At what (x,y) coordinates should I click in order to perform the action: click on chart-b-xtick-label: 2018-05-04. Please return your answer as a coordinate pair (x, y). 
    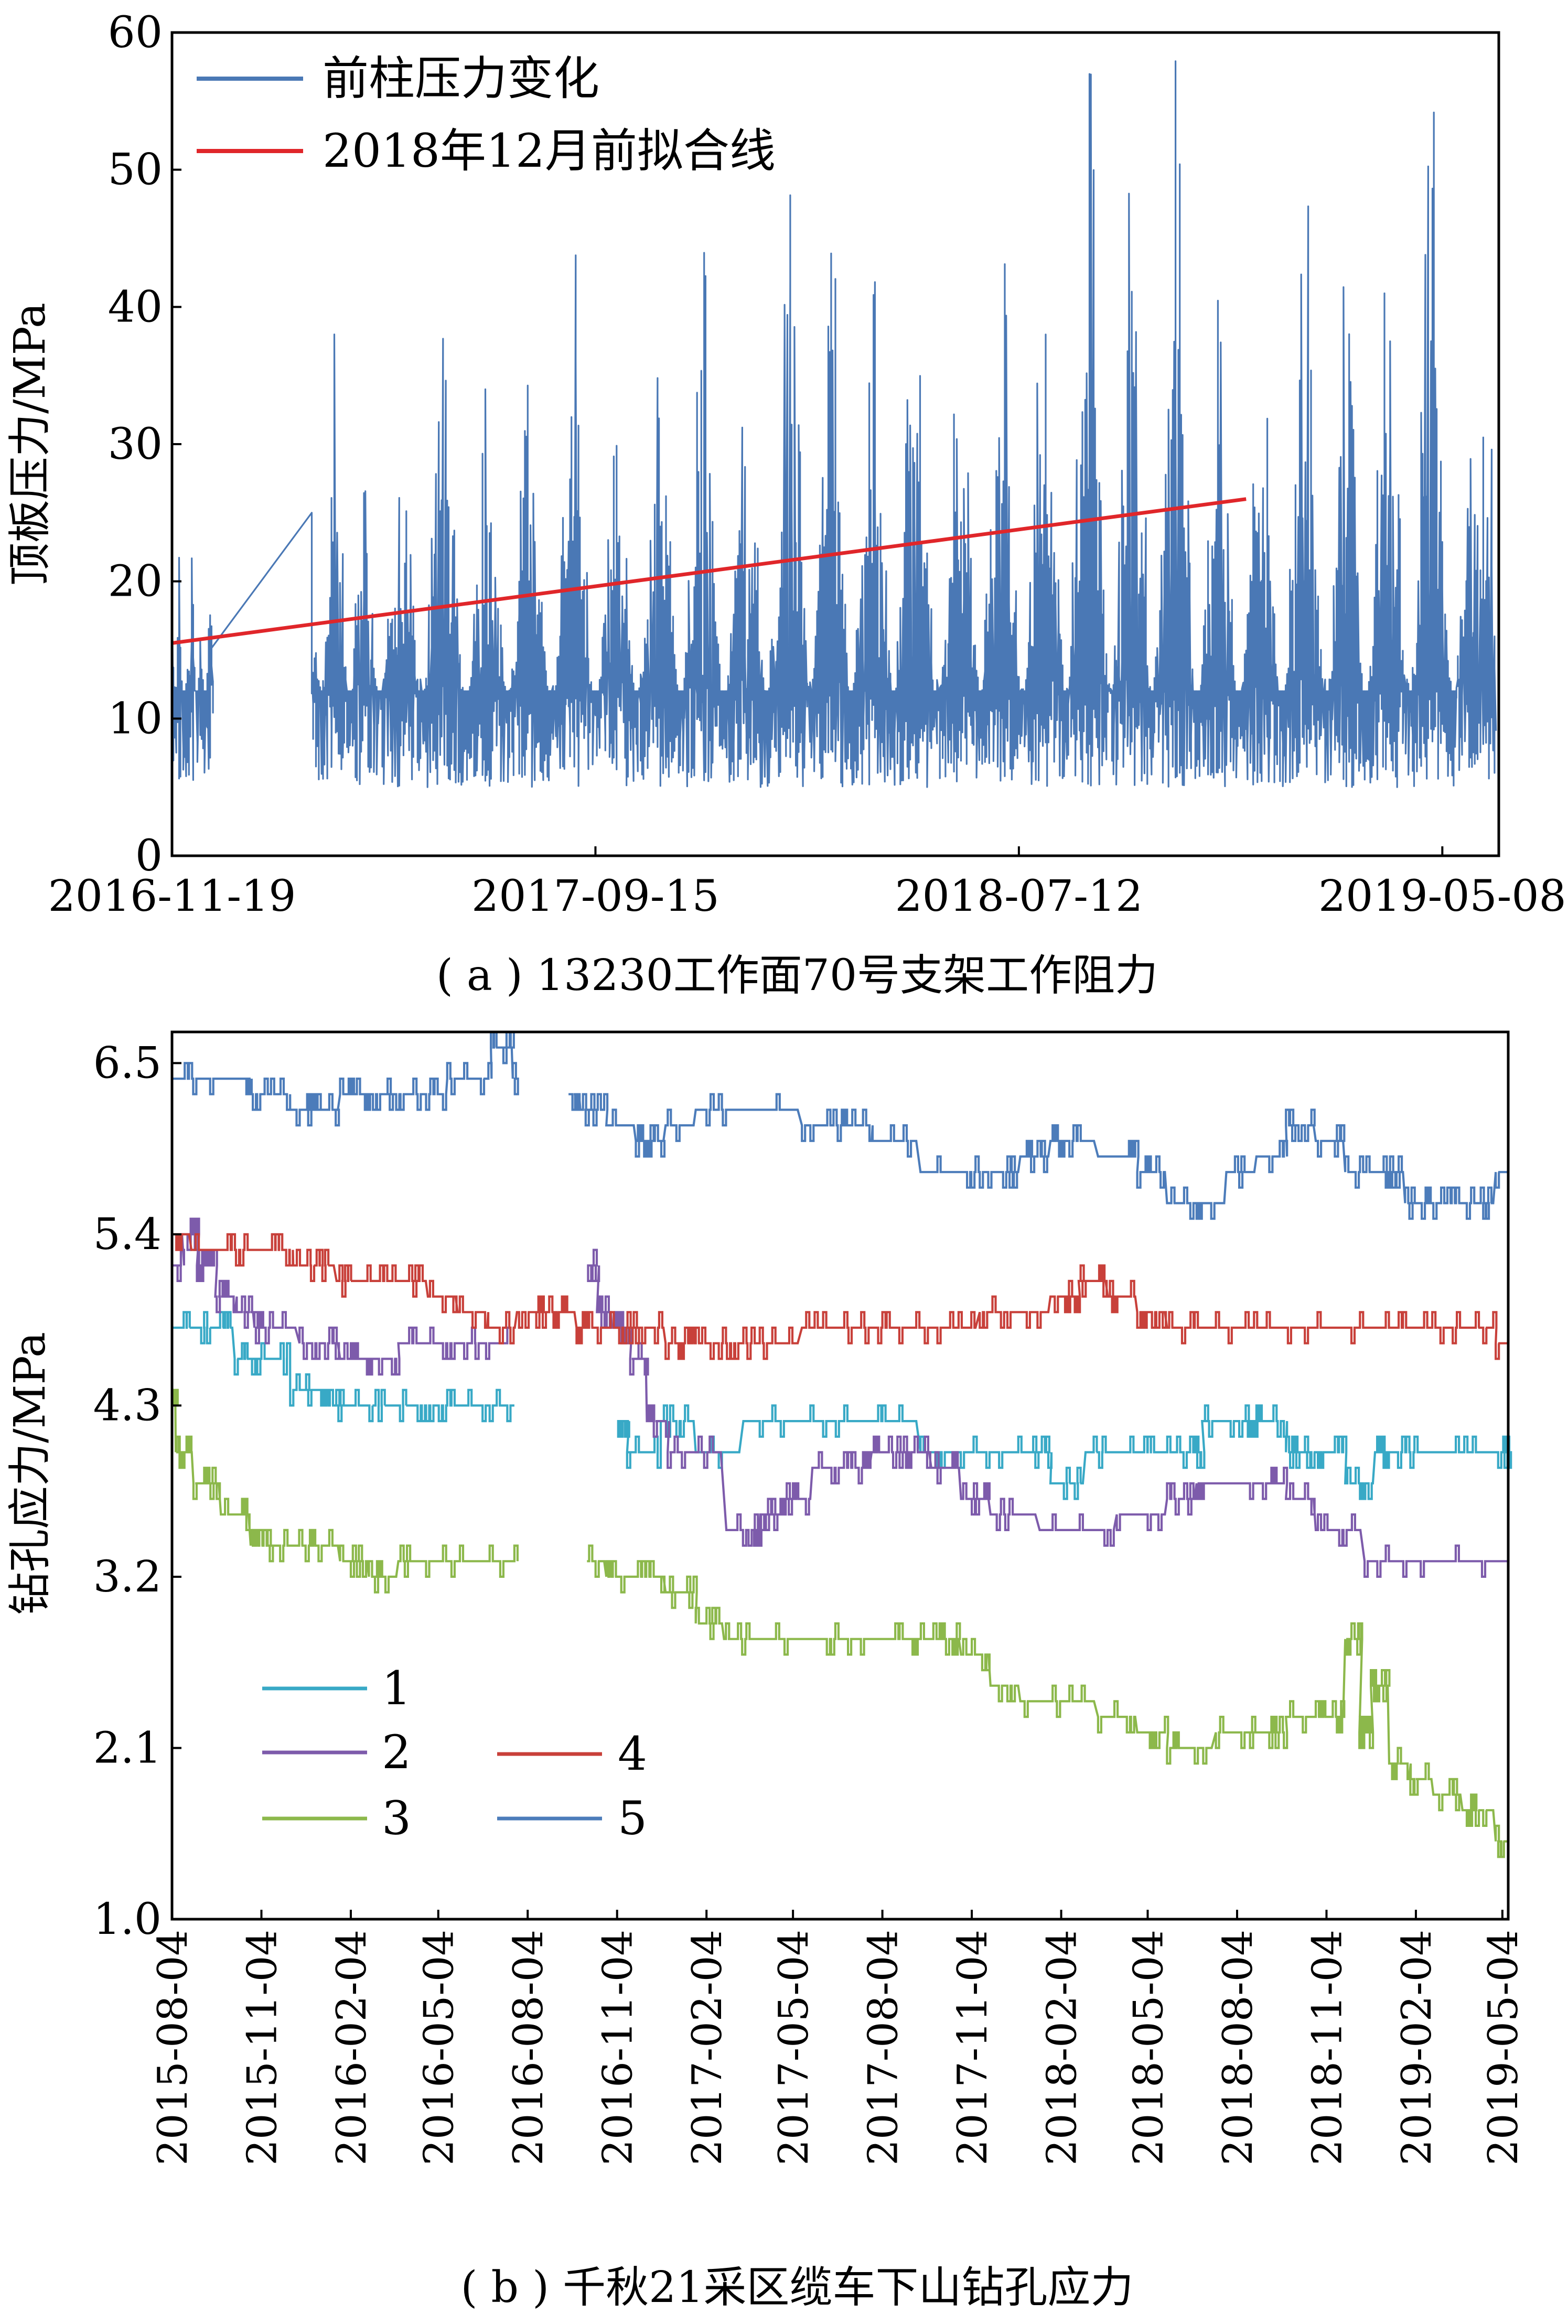
    Looking at the image, I should click on (1149, 2048).